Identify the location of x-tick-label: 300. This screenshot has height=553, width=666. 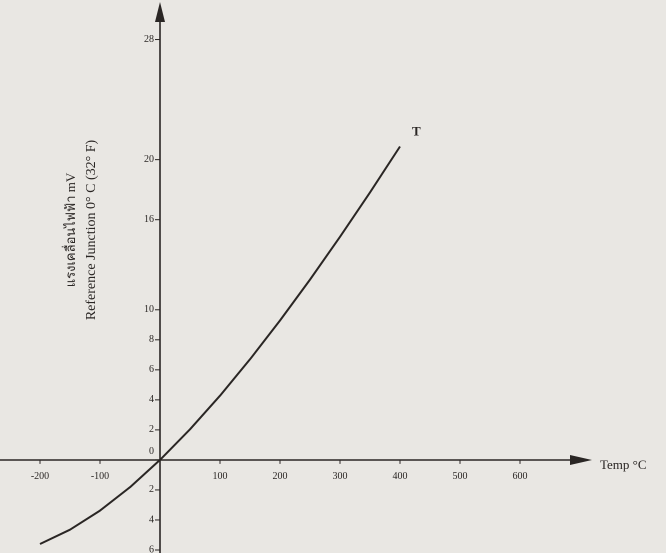
(340, 476).